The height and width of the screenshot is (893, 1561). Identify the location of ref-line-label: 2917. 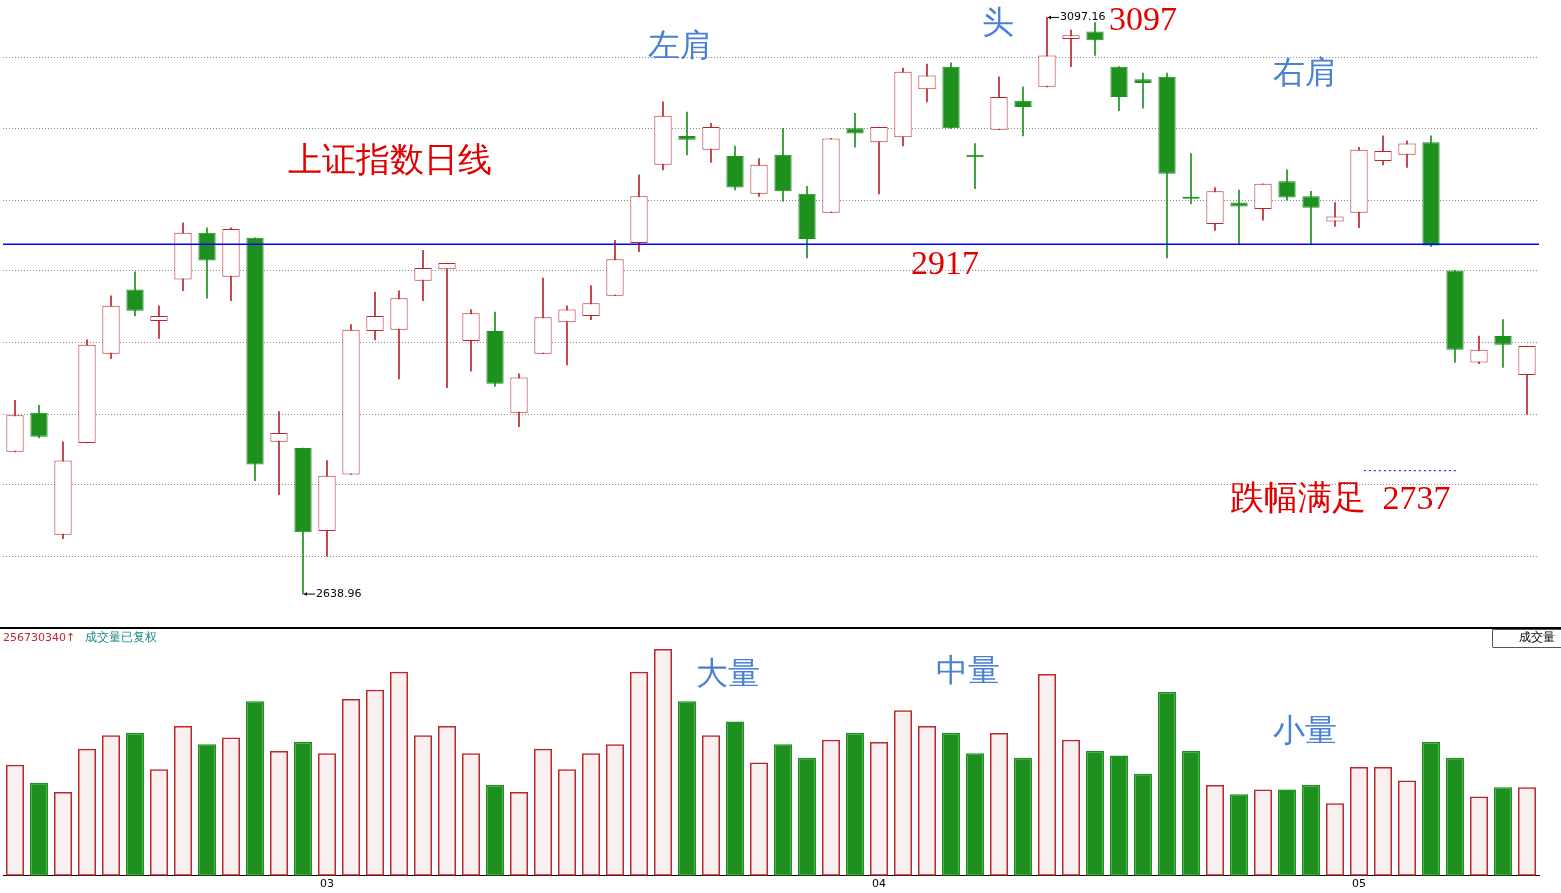
(945, 262).